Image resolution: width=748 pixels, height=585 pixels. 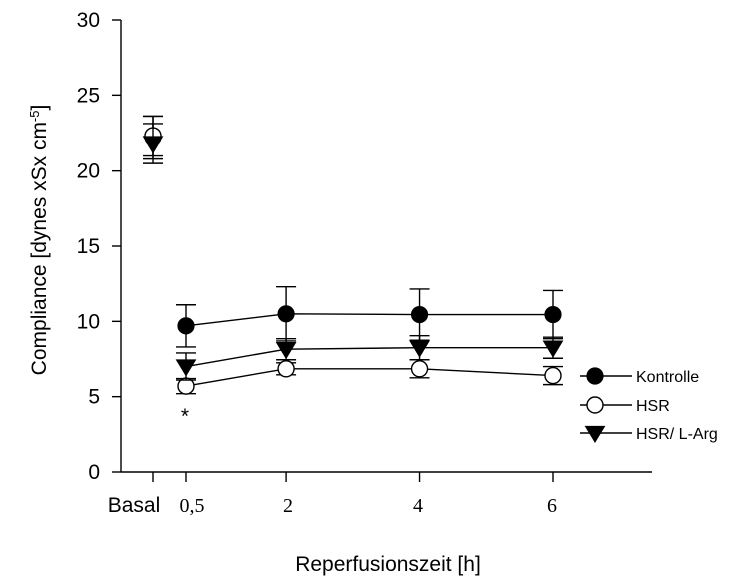 I want to click on x-axis-label: Reperfusionszeit [h], so click(x=388, y=564).